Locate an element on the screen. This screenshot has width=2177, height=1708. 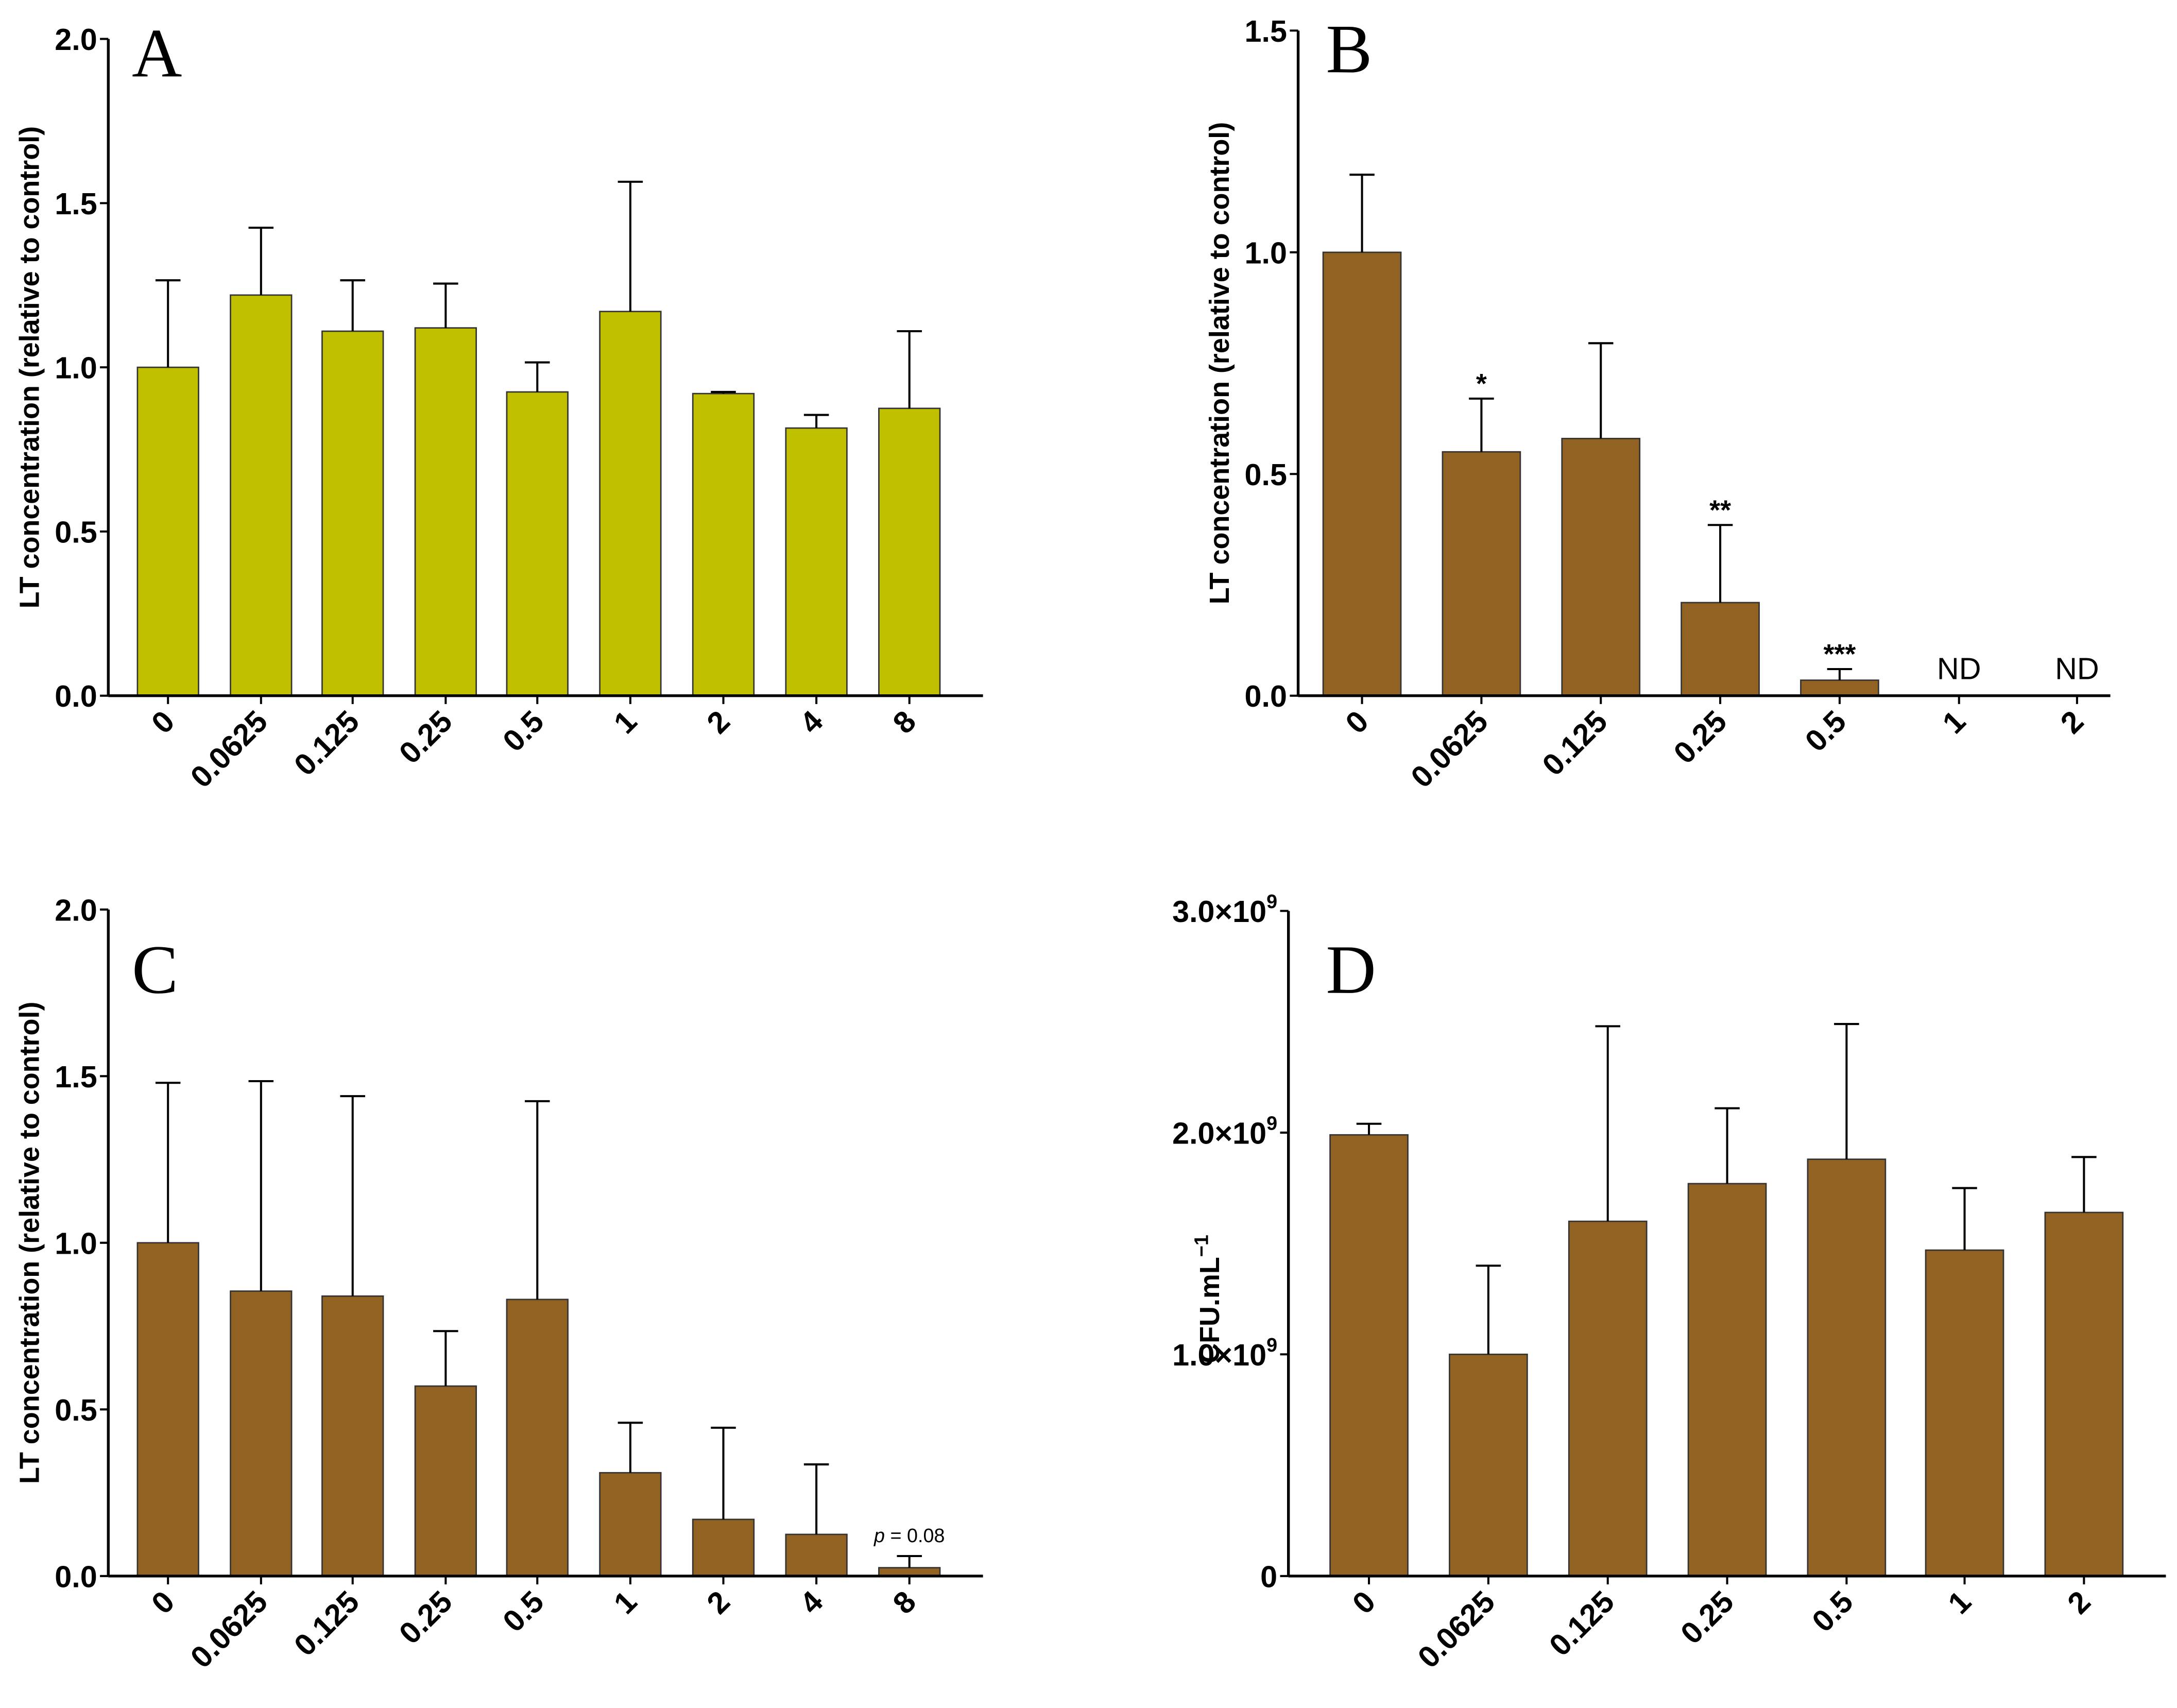
y-tick-text: 1.0×10 is located at coordinates (1219, 1355).